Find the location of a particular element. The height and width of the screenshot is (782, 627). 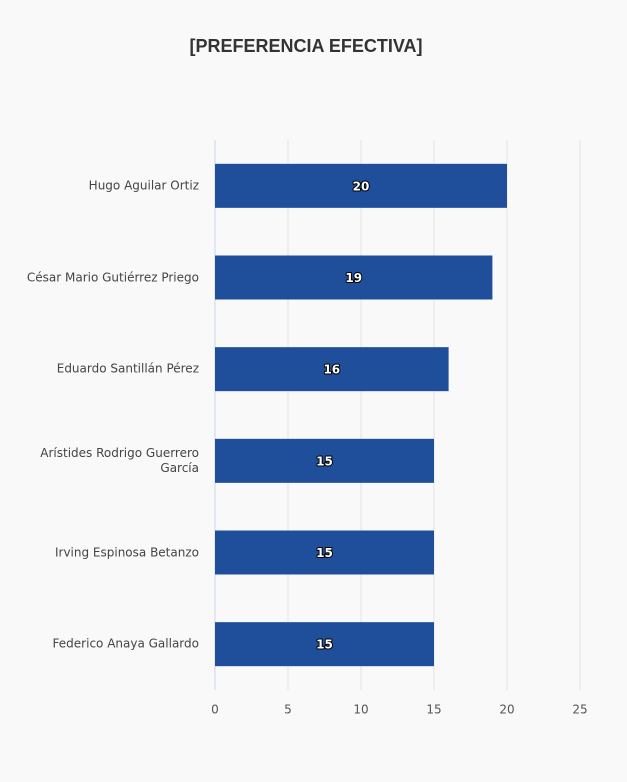

y-tick-label: Arístides Rodrigo Guerrero García is located at coordinates (119, 460).